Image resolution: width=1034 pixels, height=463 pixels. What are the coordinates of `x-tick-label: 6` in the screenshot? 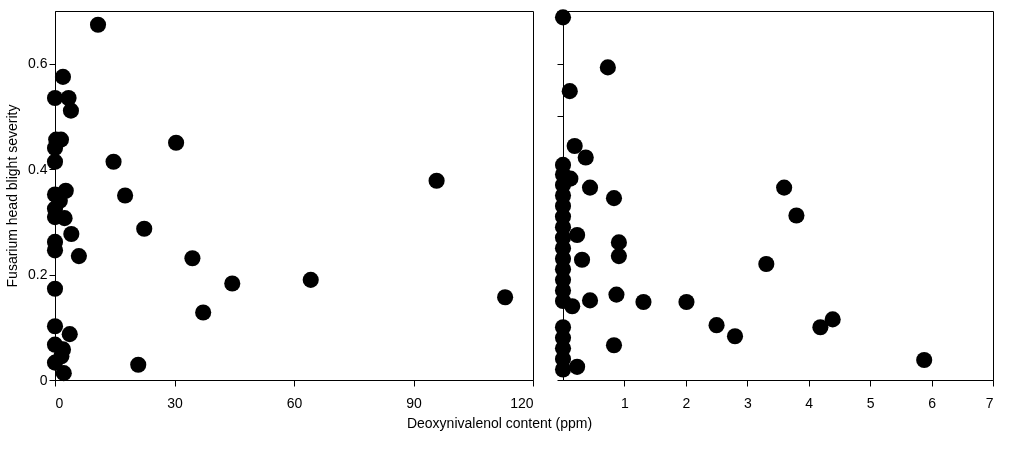 It's located at (932, 402).